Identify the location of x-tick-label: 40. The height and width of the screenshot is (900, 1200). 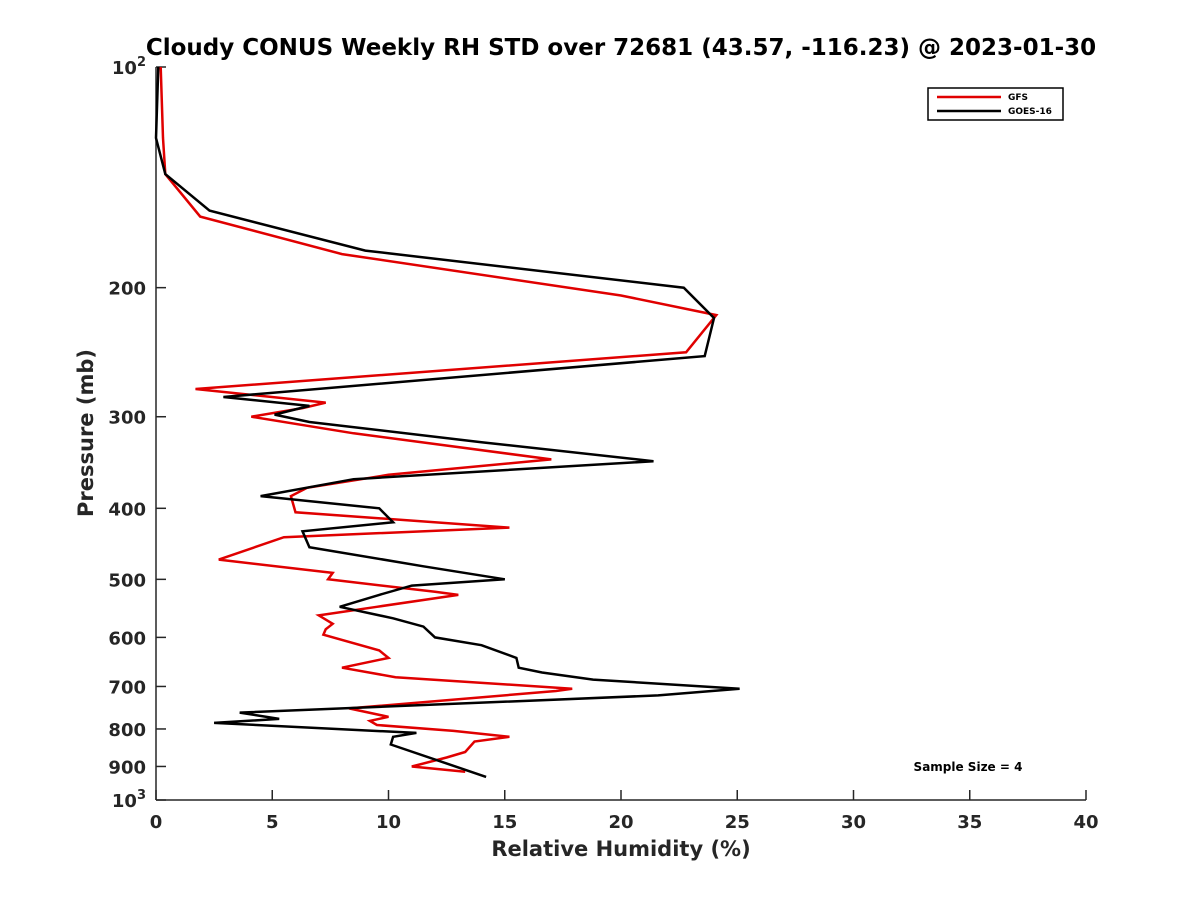
(1085, 822).